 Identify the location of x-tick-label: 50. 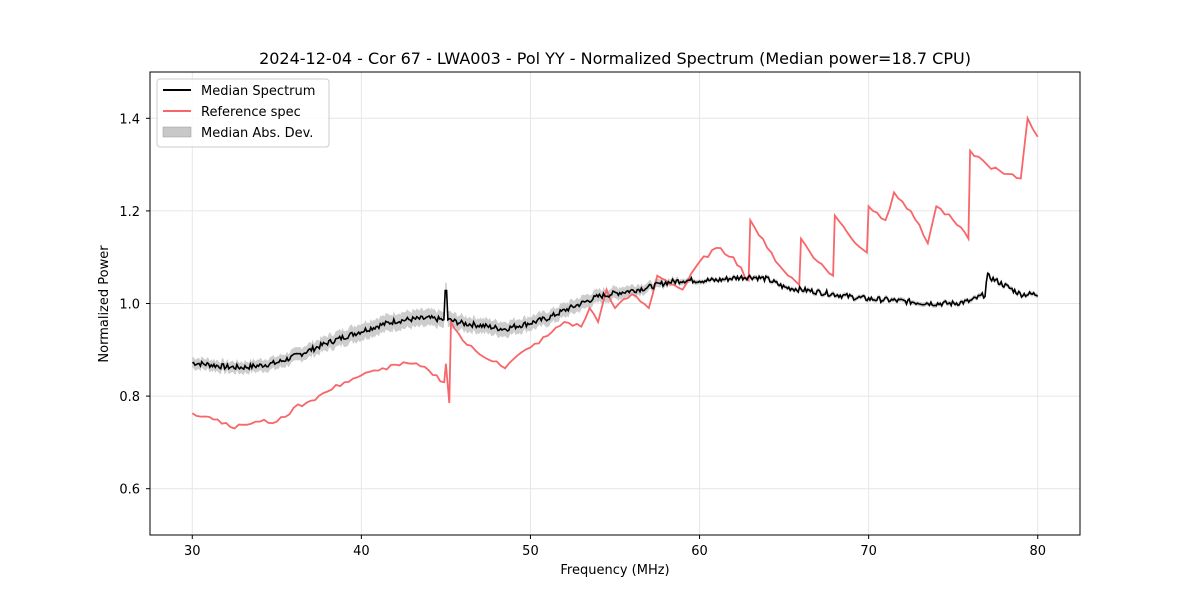
(530, 551).